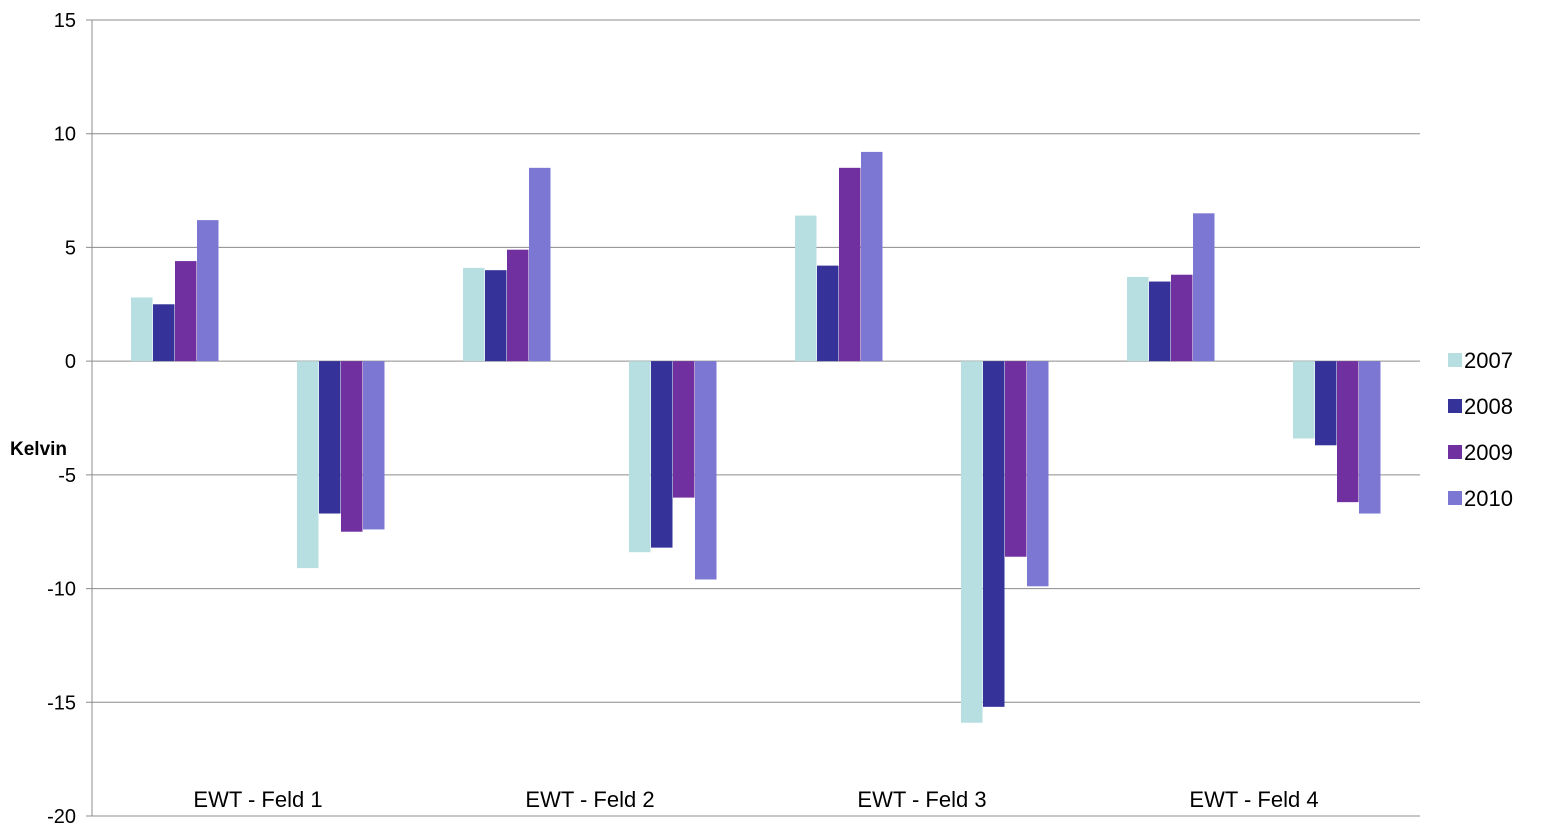 Image resolution: width=1544 pixels, height=824 pixels. What do you see at coordinates (1488, 360) in the screenshot?
I see `legend-label: 2007` at bounding box center [1488, 360].